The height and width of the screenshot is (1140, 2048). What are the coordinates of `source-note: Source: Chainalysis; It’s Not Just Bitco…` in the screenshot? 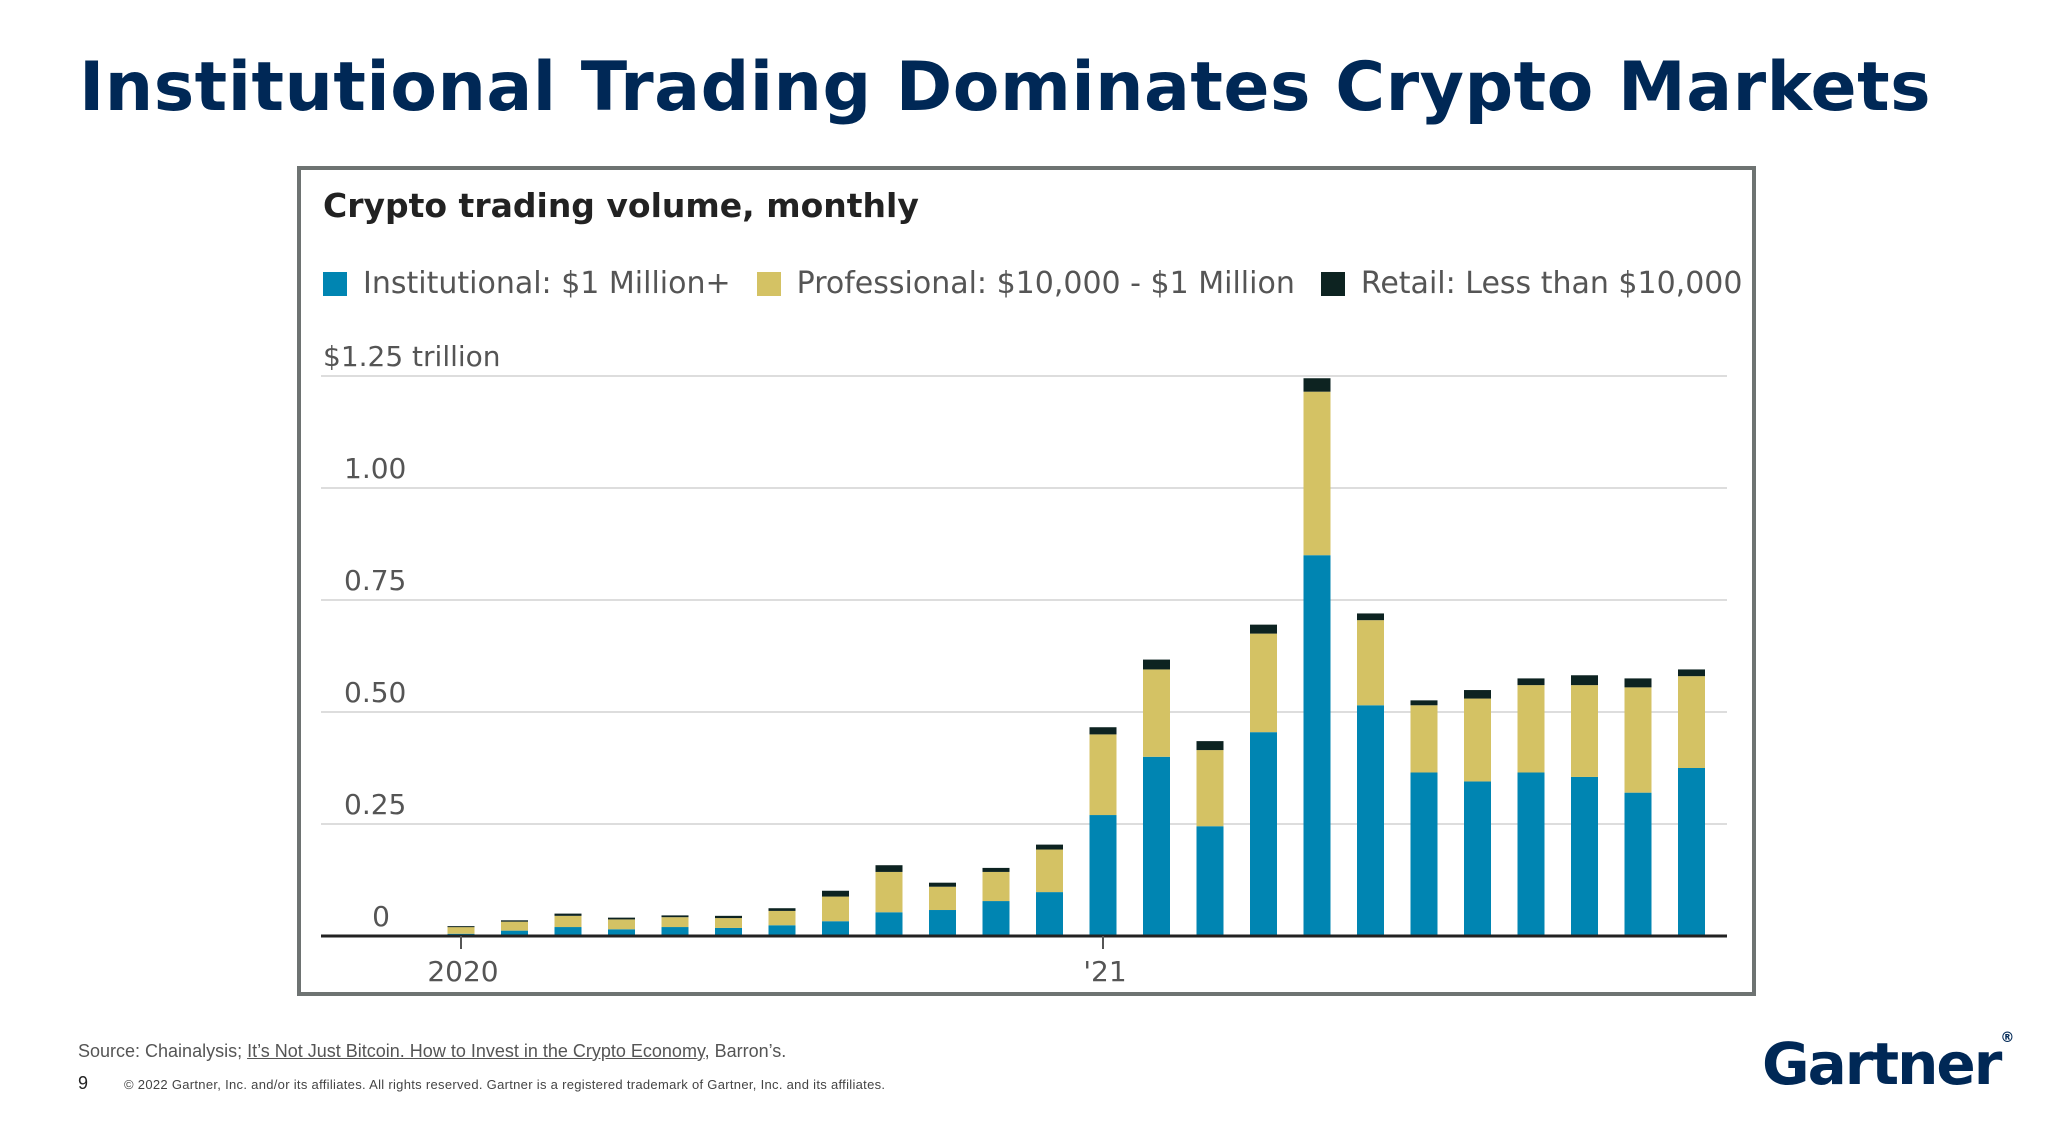 It's located at (432, 1051).